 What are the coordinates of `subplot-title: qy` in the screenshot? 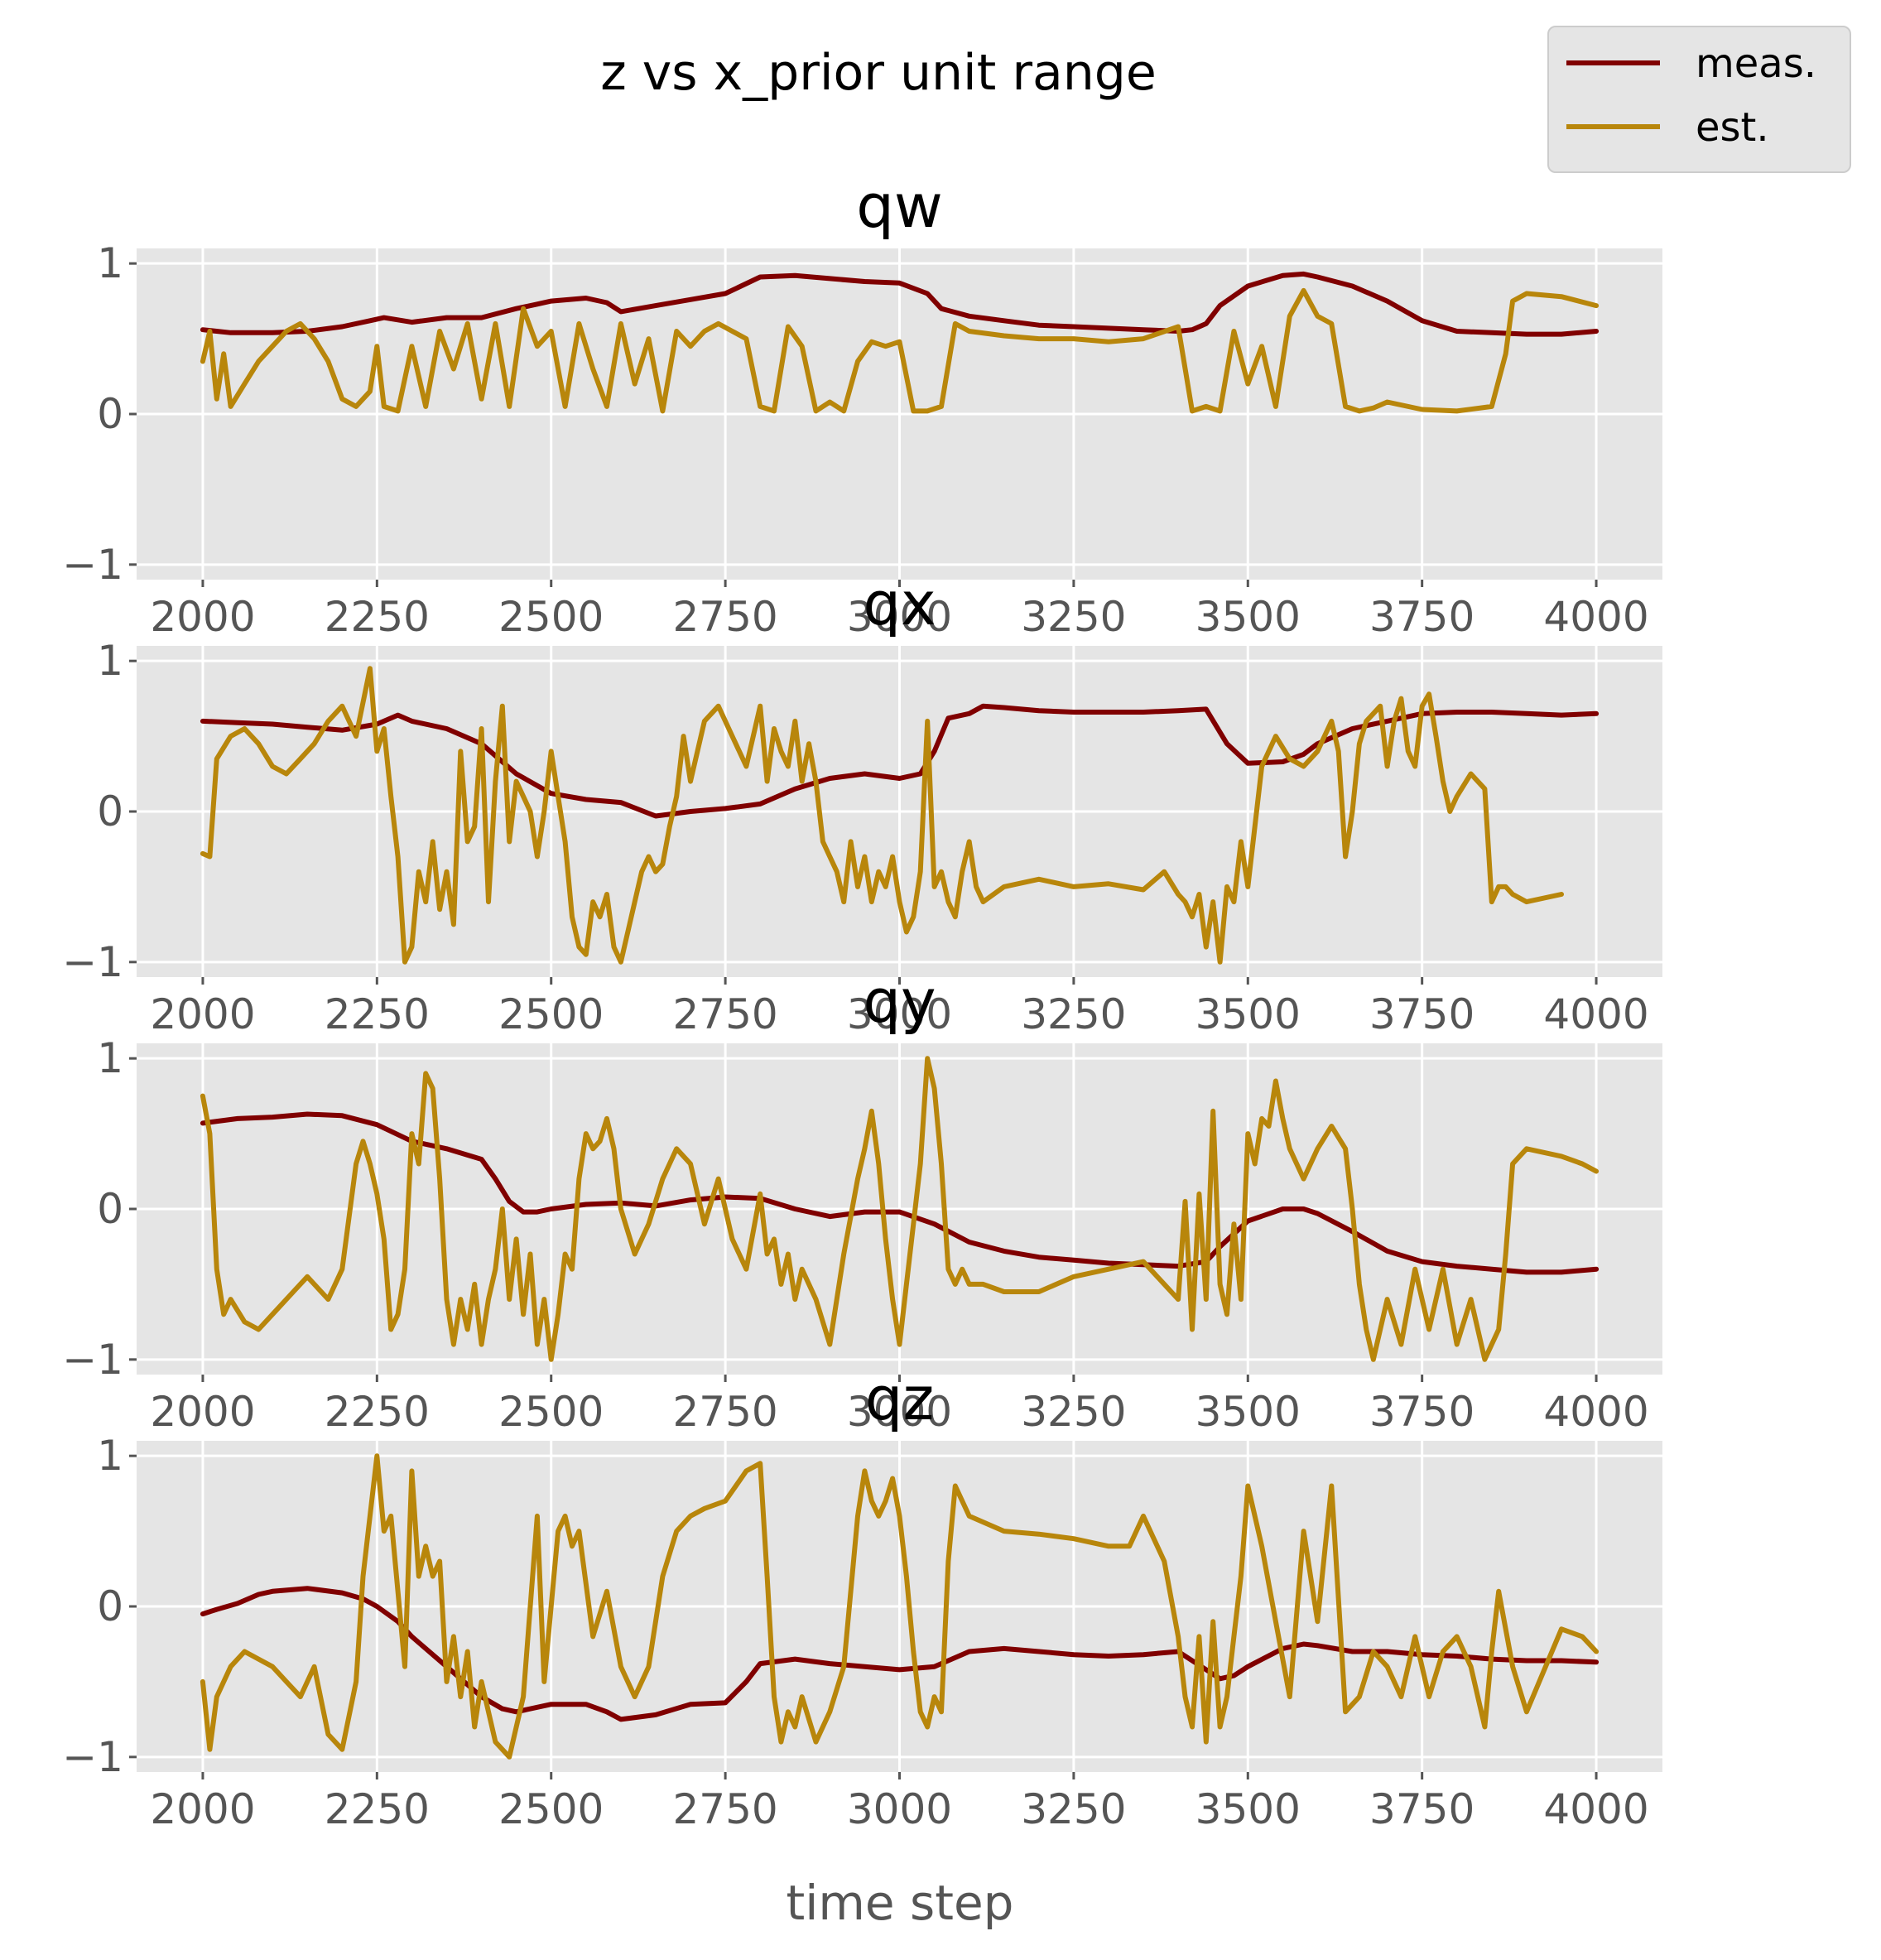 It's located at (899, 1001).